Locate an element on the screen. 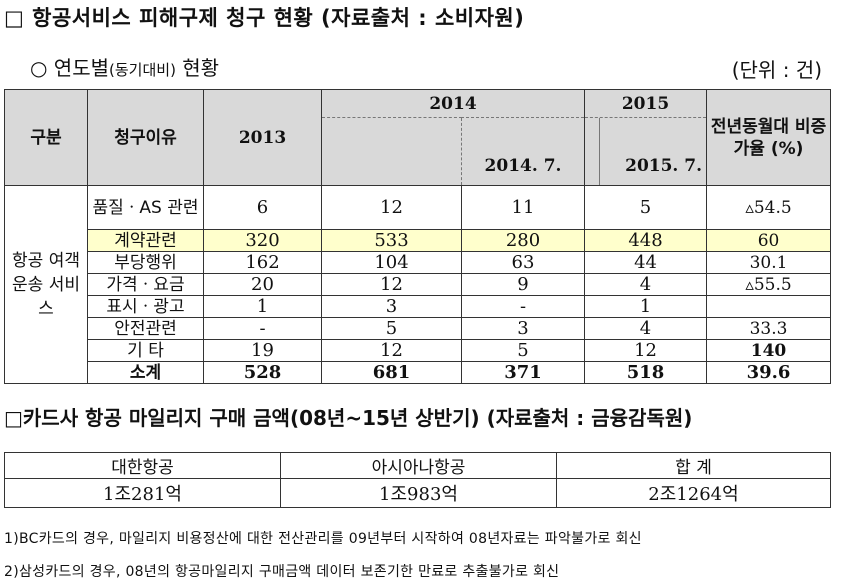  reason-cell: 가격ㆍ요금 is located at coordinates (145, 284).